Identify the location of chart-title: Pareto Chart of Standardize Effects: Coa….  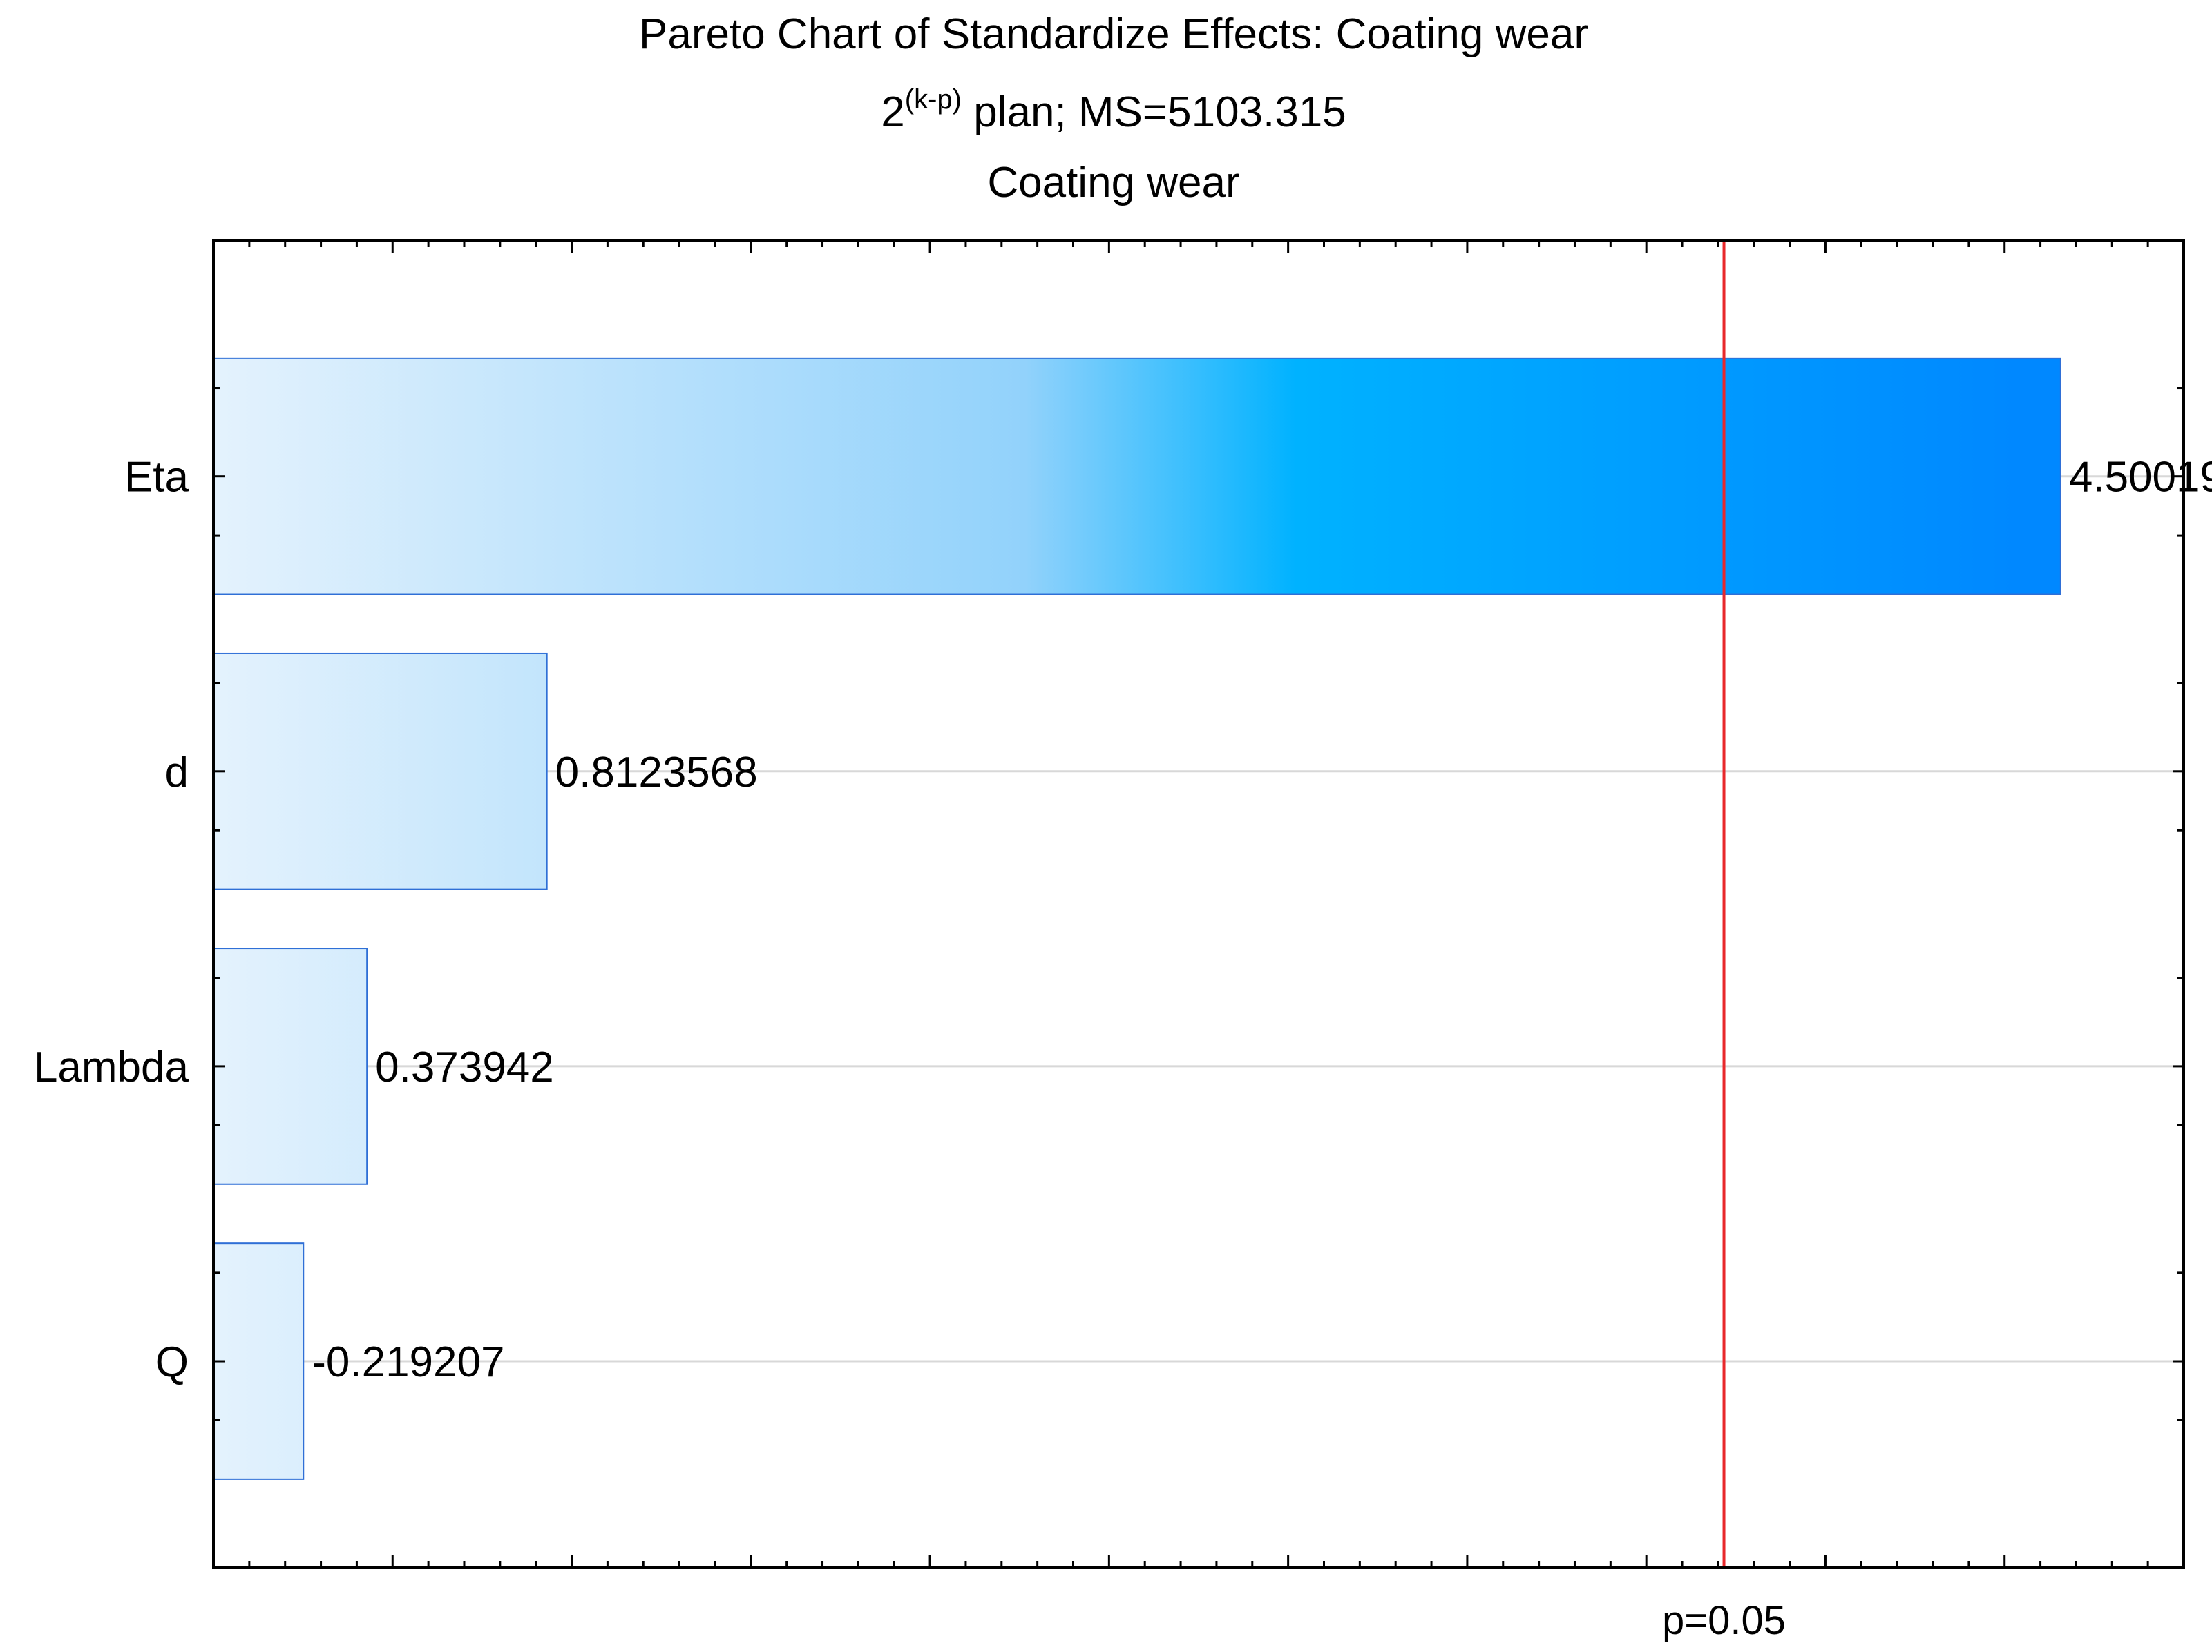
(1113, 34).